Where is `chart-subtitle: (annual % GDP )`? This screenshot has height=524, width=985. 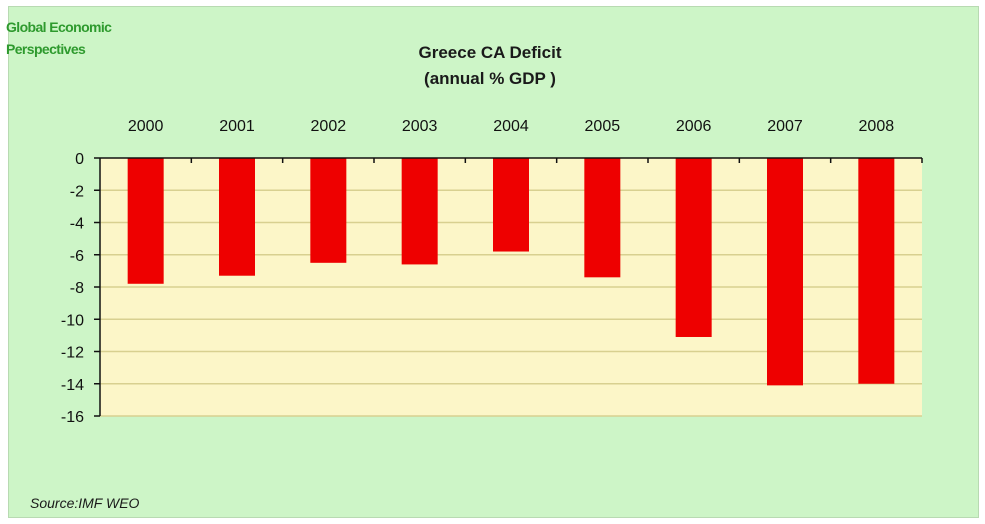 chart-subtitle: (annual % GDP ) is located at coordinates (490, 78).